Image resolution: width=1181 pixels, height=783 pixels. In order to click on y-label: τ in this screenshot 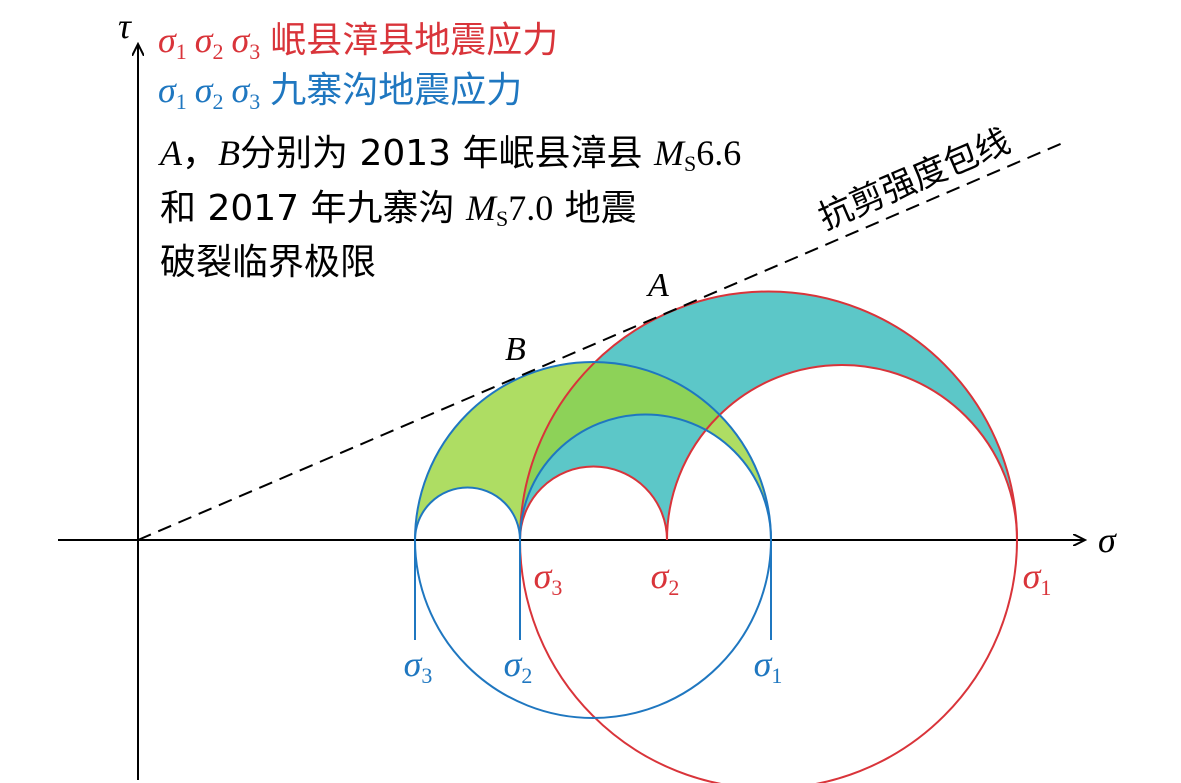, I will do `click(125, 26)`.